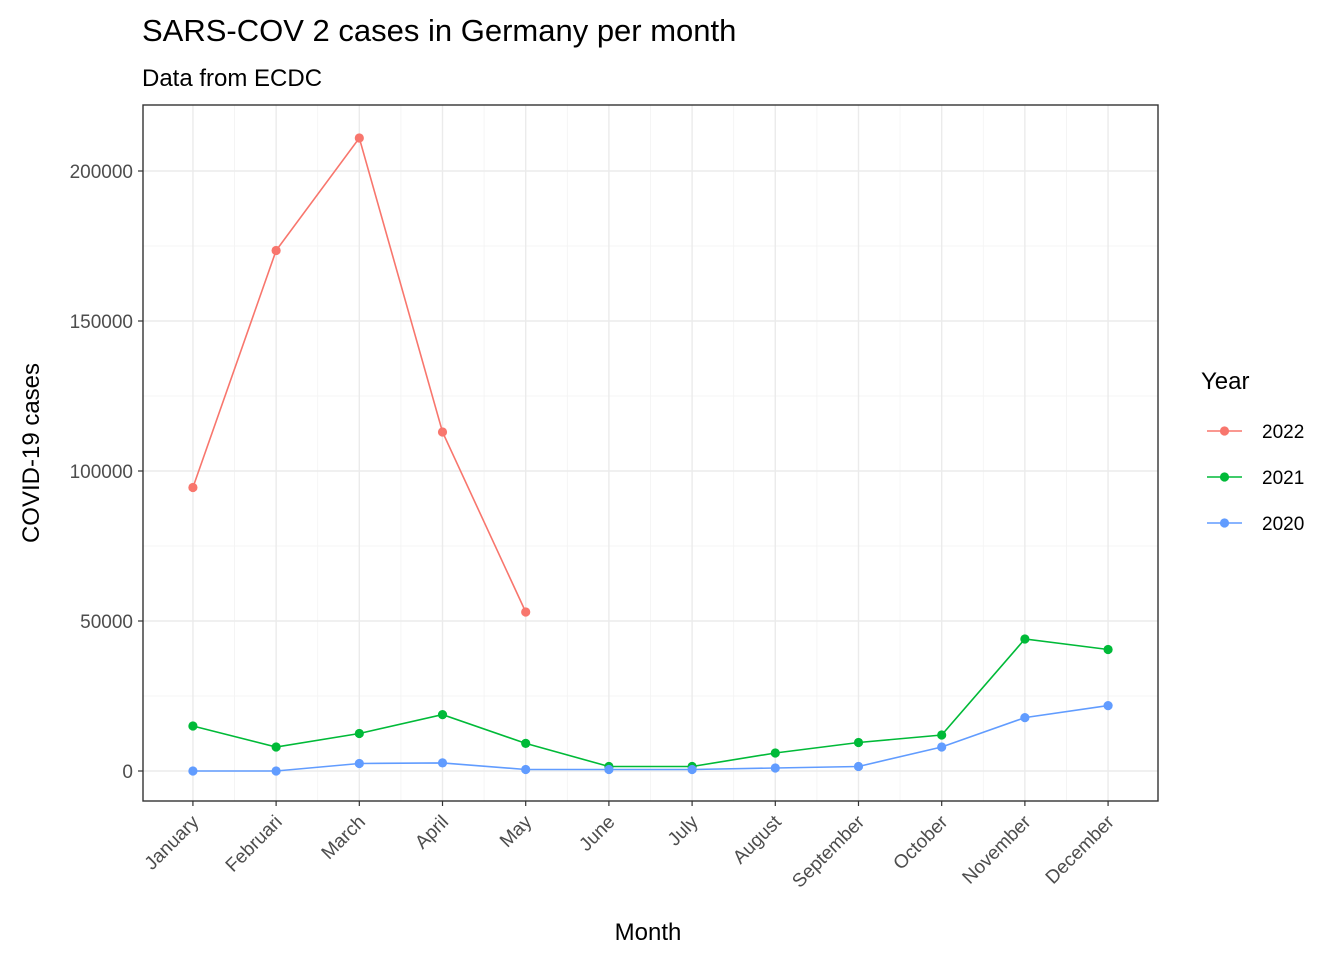 The height and width of the screenshot is (960, 1344). Describe the element at coordinates (172, 842) in the screenshot. I see `x-tick-label: January` at that location.